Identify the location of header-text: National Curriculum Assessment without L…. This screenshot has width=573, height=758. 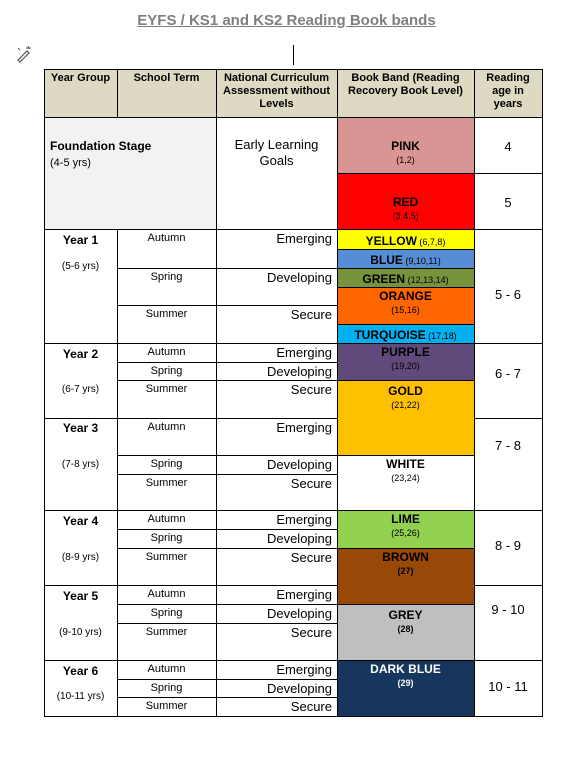
(276, 91).